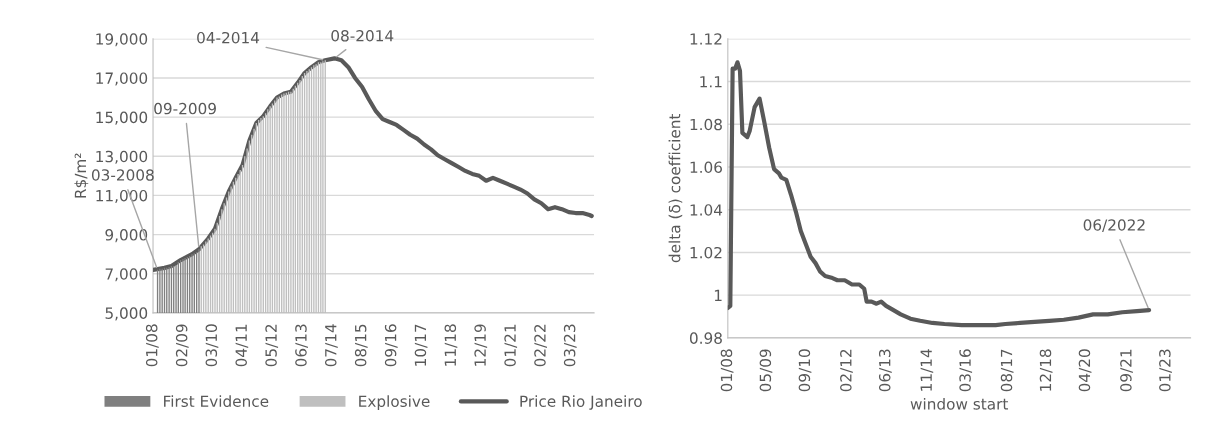  I want to click on x-tick-label: 04/20, so click(1085, 370).